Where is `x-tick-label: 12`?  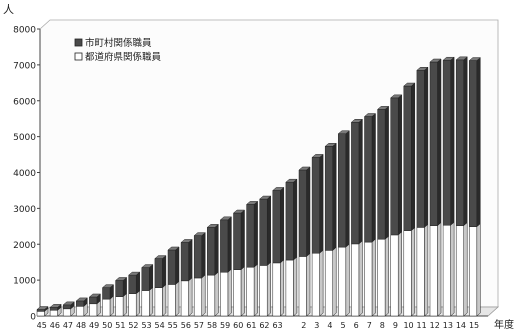
x-tick-label: 12 is located at coordinates (435, 325).